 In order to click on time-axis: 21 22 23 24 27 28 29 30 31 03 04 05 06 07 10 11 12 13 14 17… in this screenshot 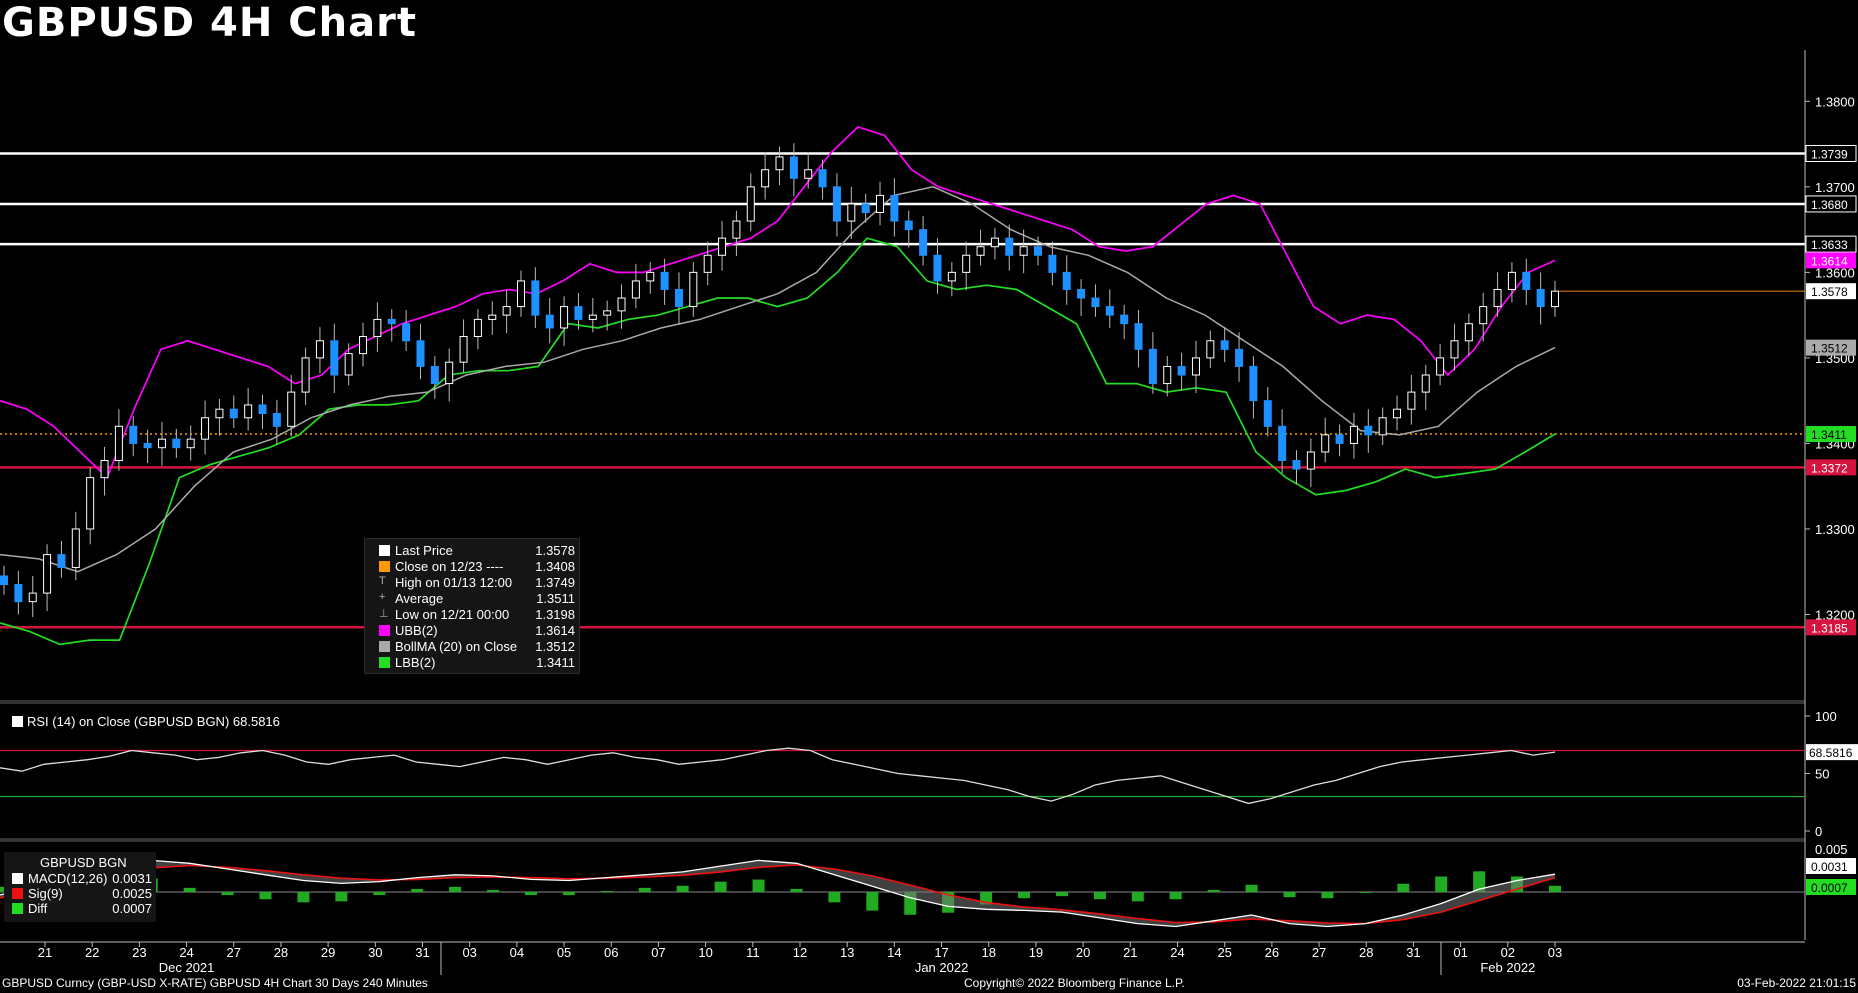, I will do `click(902, 958)`.